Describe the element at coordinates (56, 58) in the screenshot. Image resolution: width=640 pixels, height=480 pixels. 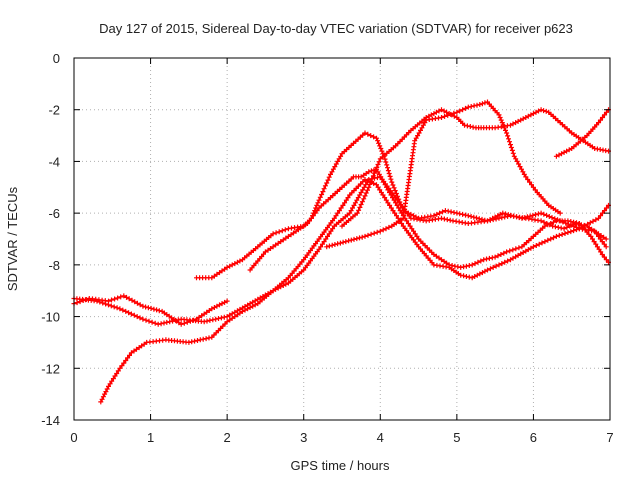
I see `y-tick-label: 0` at that location.